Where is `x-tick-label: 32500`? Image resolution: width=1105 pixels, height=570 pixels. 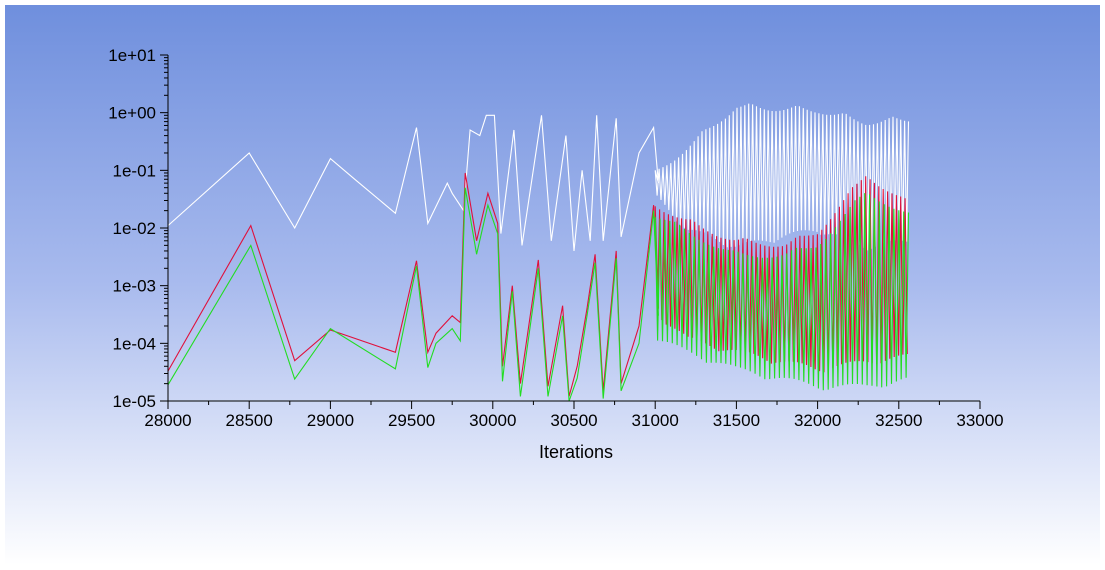 x-tick-label: 32500 is located at coordinates (898, 420).